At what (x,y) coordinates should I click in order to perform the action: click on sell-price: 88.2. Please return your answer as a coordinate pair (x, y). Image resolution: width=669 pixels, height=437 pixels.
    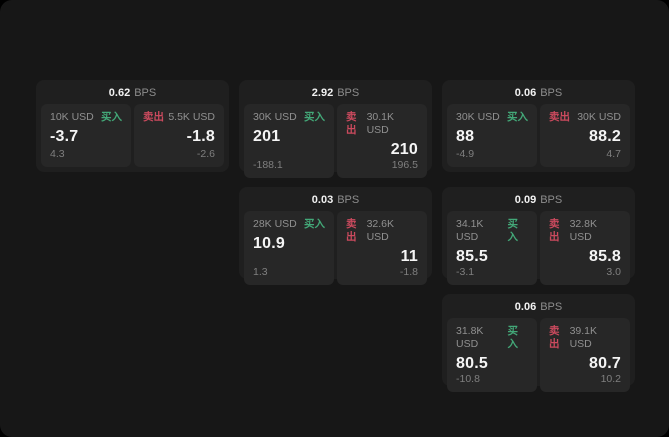
    Looking at the image, I should click on (605, 136).